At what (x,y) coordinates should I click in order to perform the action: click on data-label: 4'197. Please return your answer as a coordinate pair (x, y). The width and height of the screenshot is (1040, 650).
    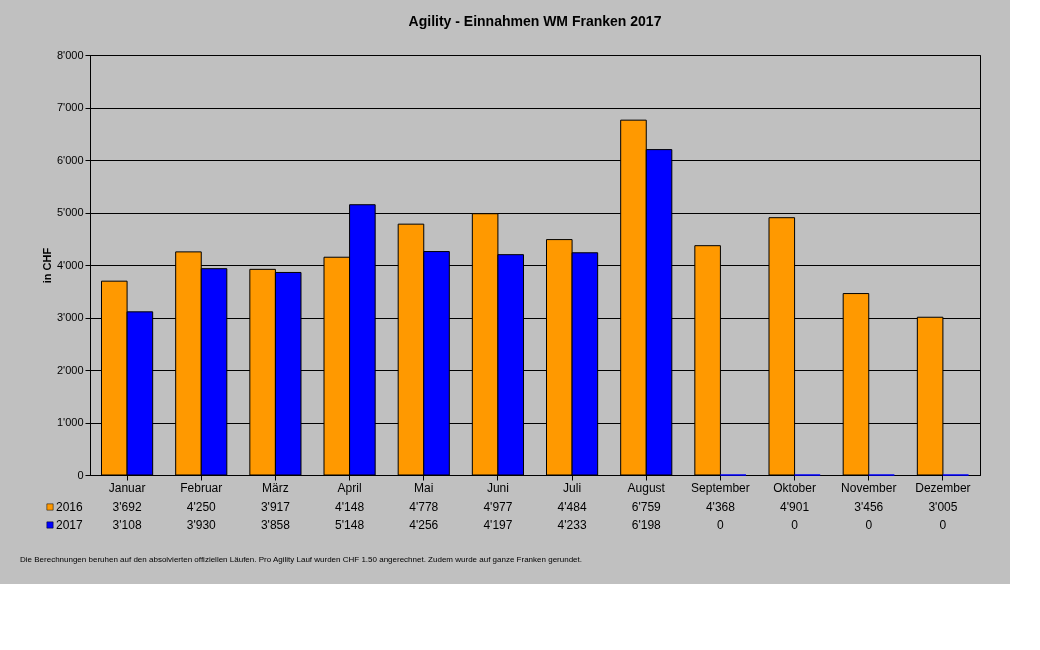
    Looking at the image, I should click on (498, 525).